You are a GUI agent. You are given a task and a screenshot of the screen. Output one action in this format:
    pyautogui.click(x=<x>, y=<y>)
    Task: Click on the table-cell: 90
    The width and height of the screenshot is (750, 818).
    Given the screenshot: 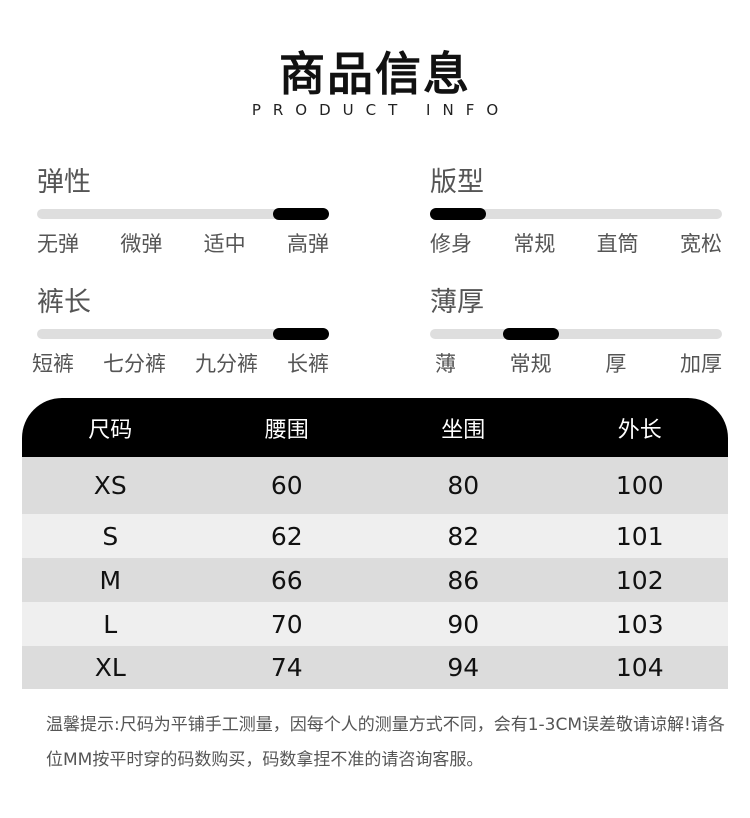 What is the action you would take?
    pyautogui.click(x=463, y=624)
    